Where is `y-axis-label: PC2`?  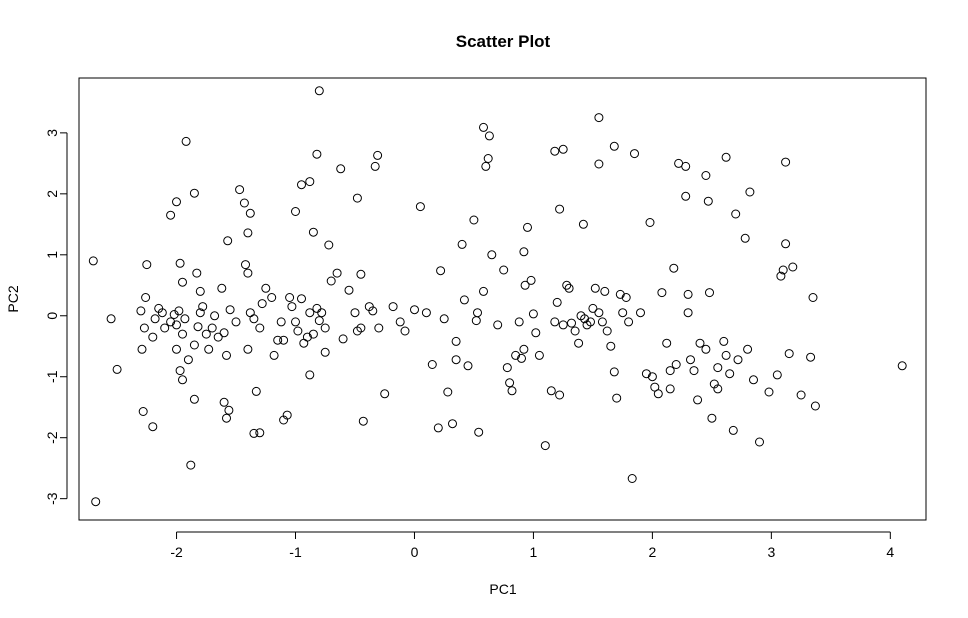 y-axis-label: PC2 is located at coordinates (13, 298).